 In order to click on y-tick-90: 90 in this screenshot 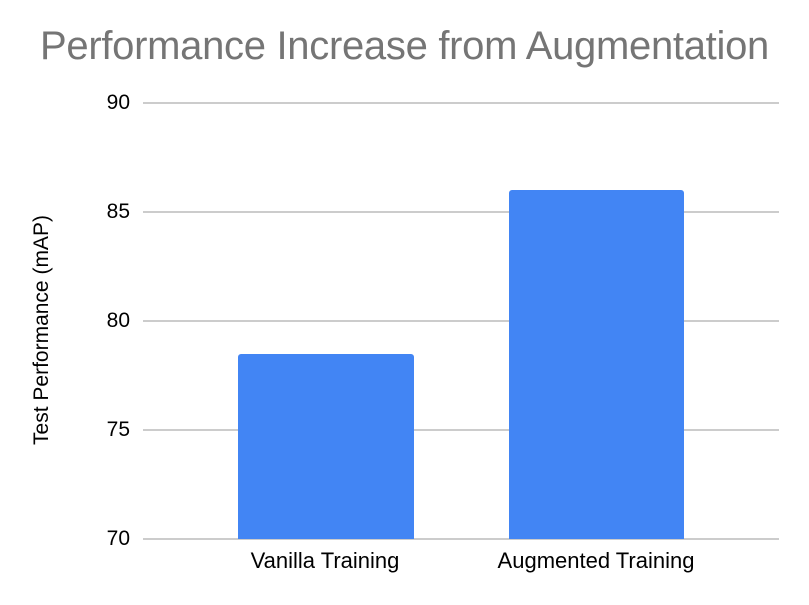, I will do `click(118, 102)`.